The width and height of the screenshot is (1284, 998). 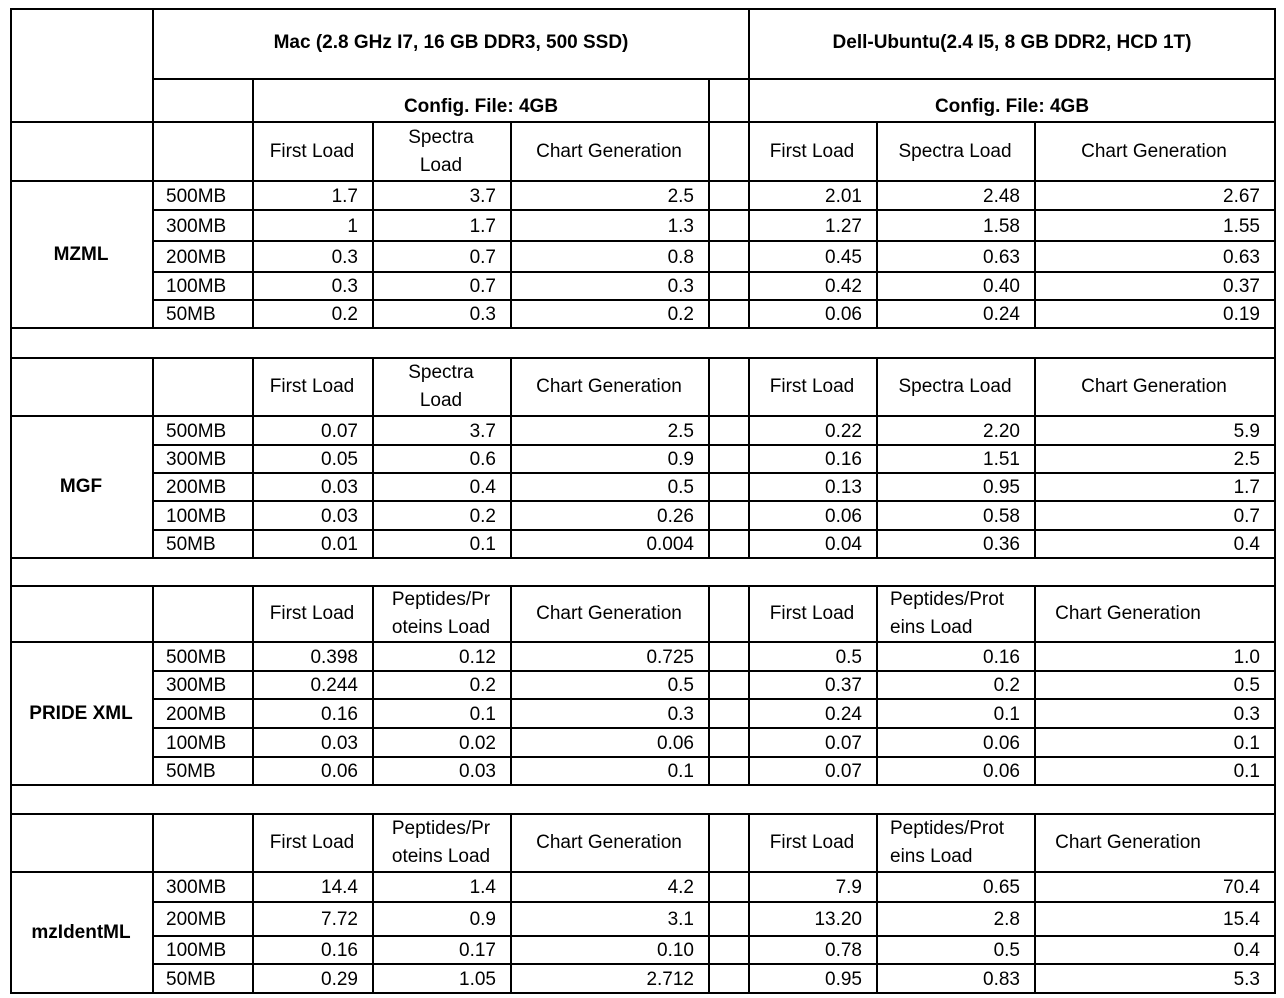 What do you see at coordinates (1001, 459) in the screenshot?
I see `value-cell: 1.51` at bounding box center [1001, 459].